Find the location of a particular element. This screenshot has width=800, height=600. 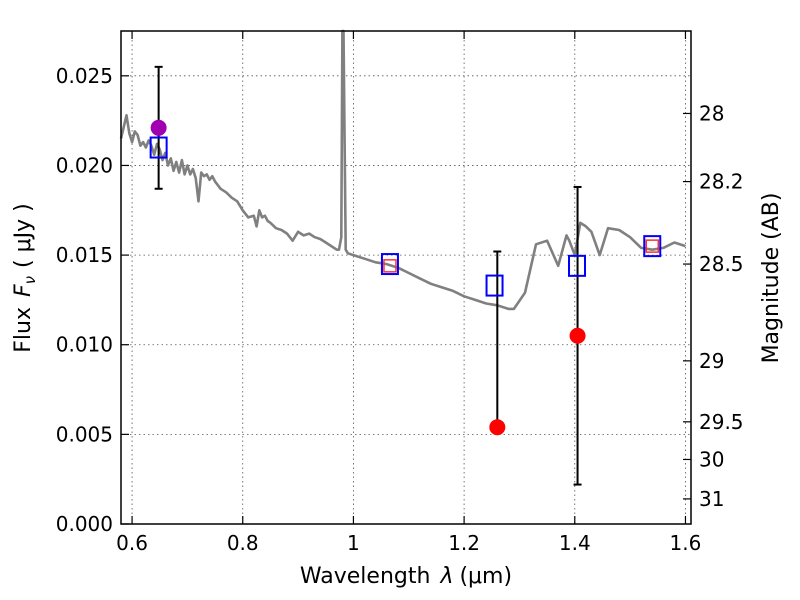

y-tick-label: 0.025 is located at coordinates (84, 76).